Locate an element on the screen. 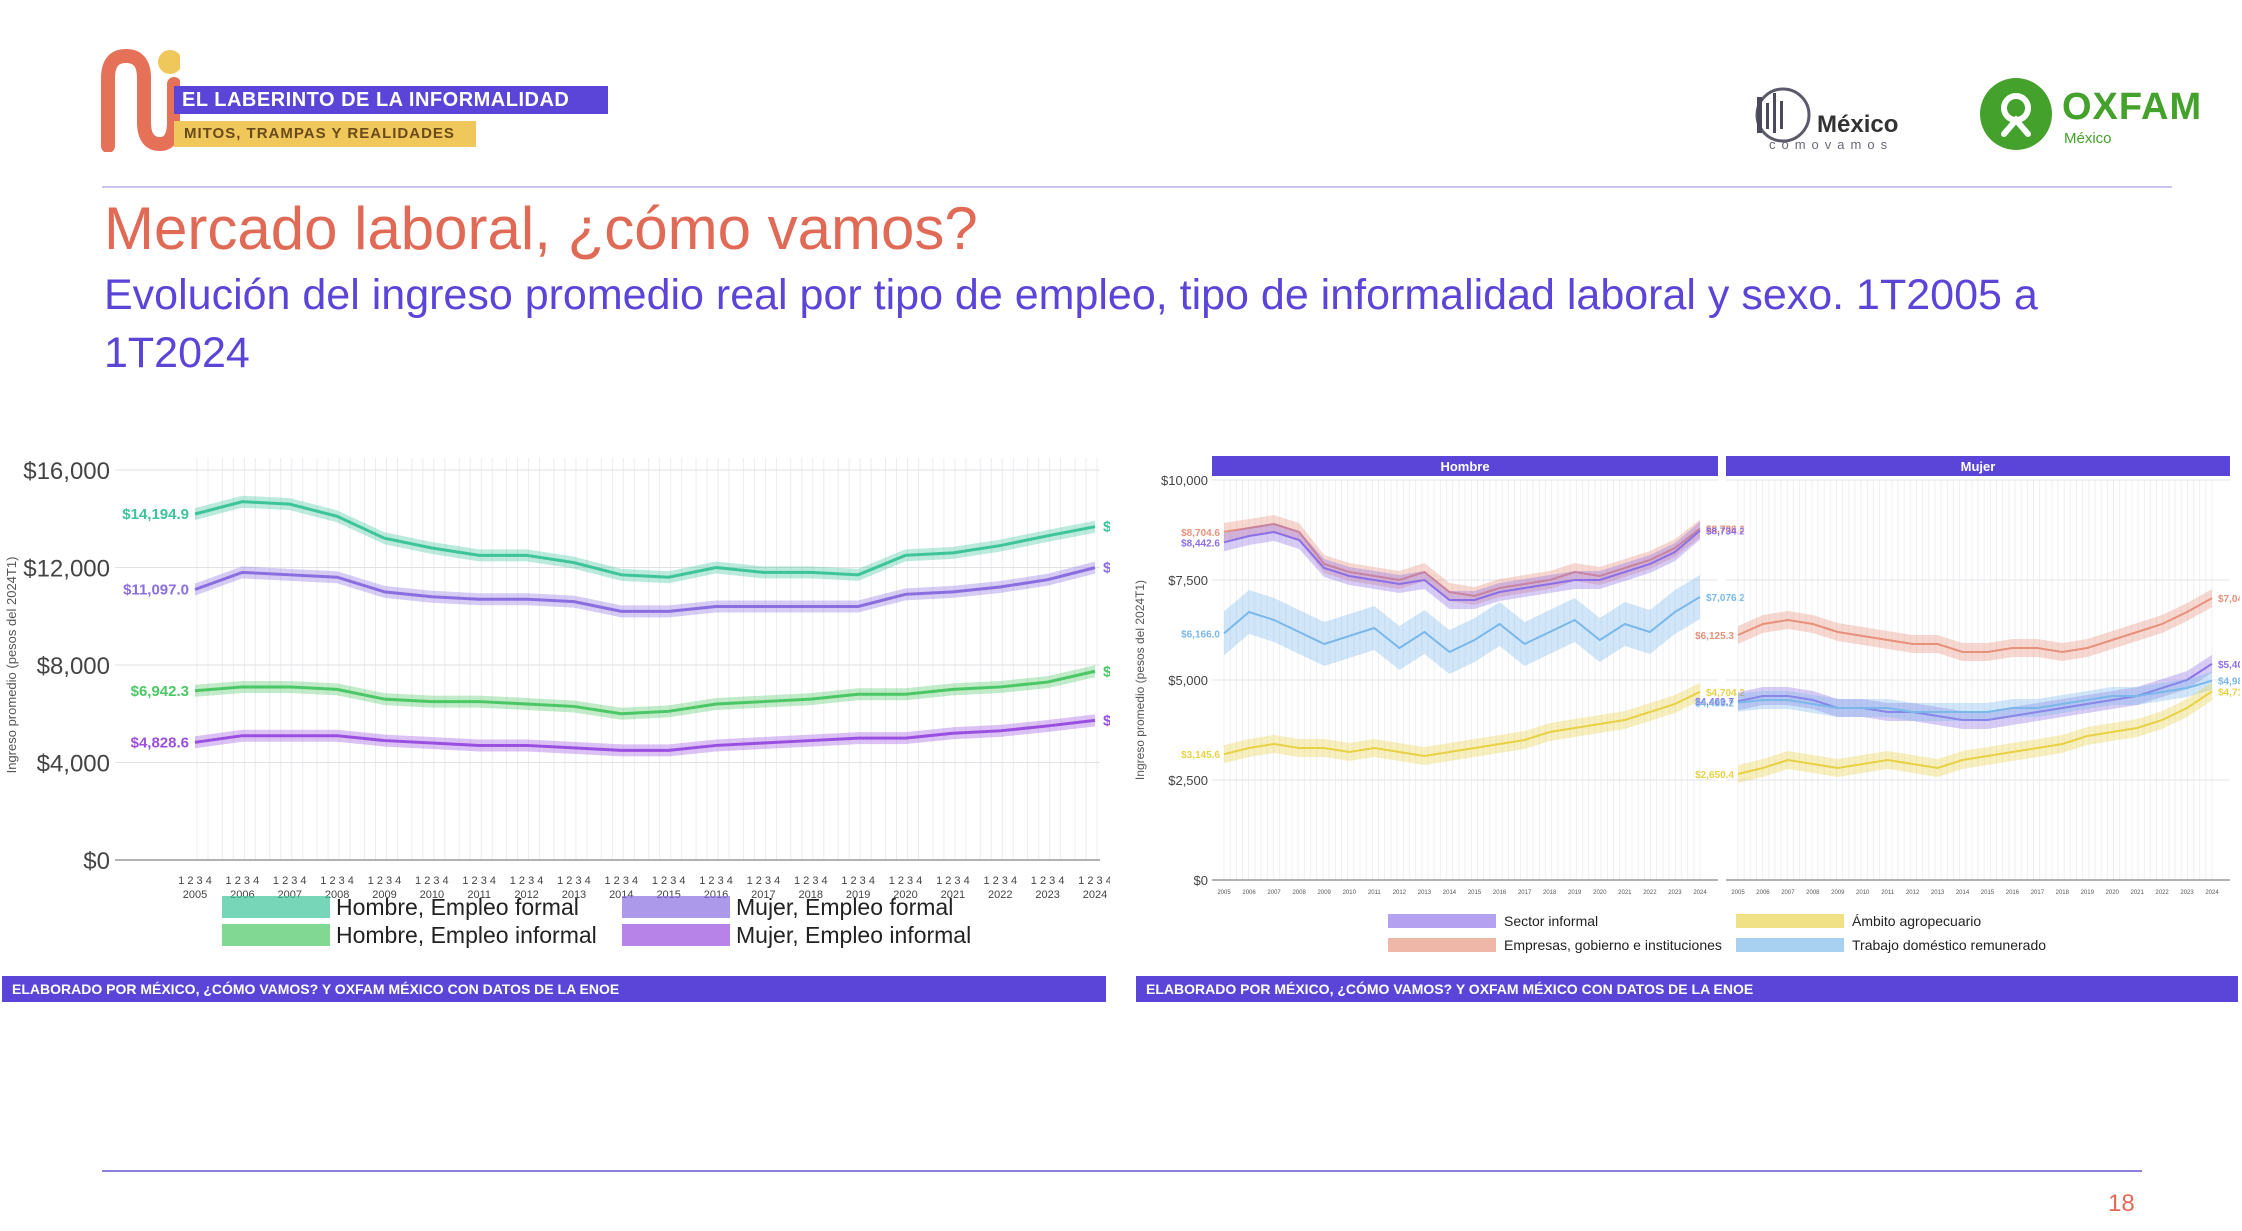 This screenshot has height=1231, width=2242. series-start-label: $3,145.6 is located at coordinates (1200, 755).